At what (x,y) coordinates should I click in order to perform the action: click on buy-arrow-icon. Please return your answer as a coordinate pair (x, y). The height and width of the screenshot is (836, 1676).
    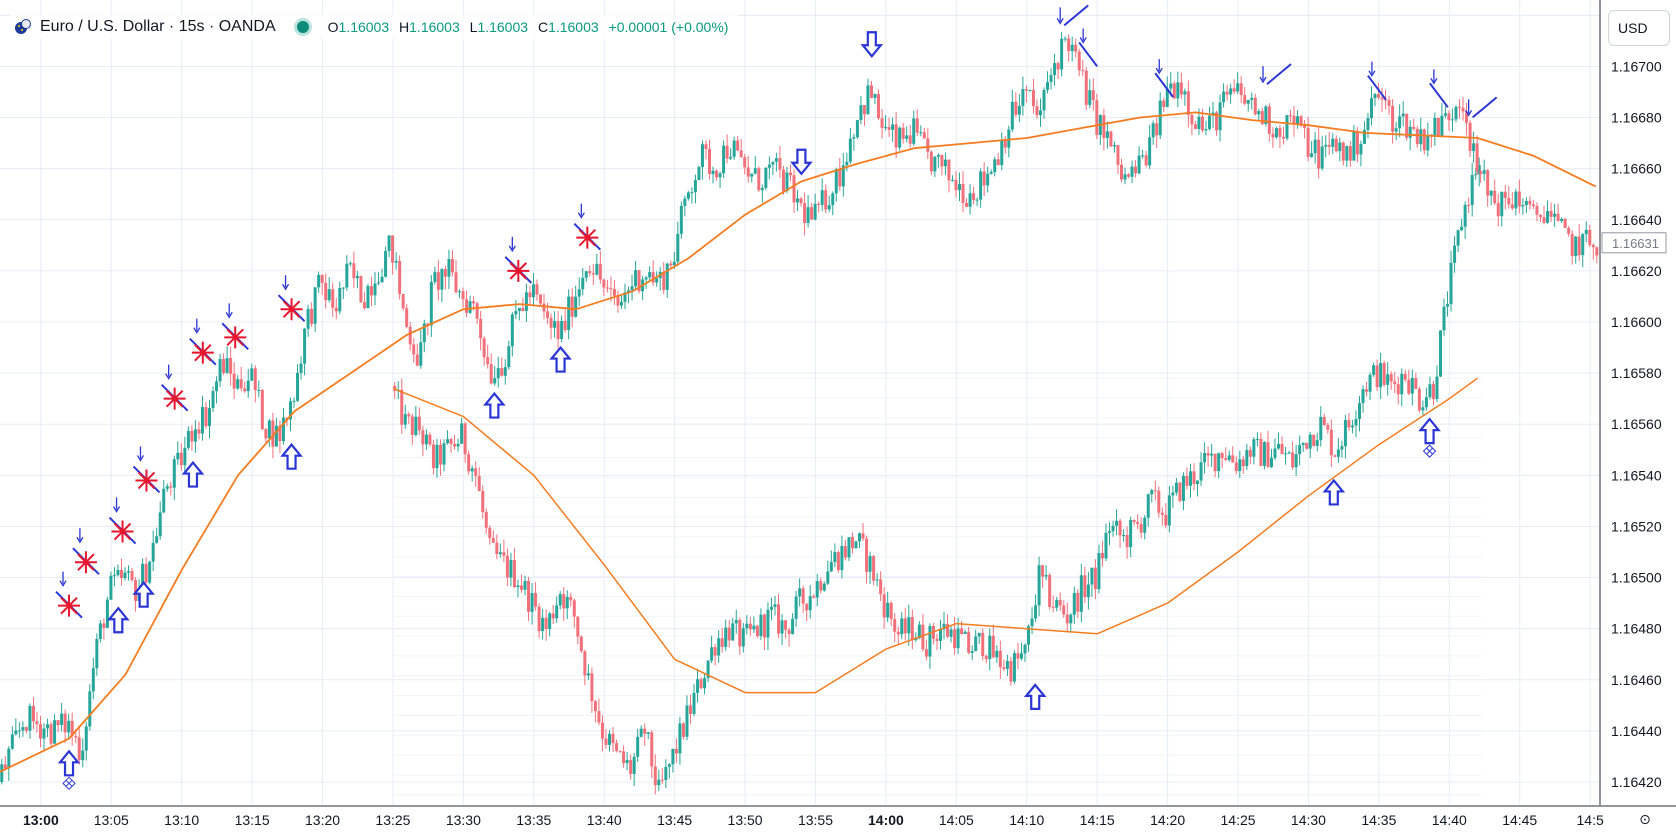
    Looking at the image, I should click on (1334, 492).